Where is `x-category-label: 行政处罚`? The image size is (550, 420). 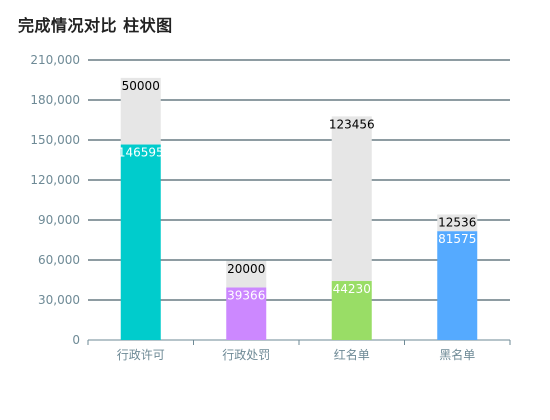
x-category-label: 行政处罚 is located at coordinates (246, 355).